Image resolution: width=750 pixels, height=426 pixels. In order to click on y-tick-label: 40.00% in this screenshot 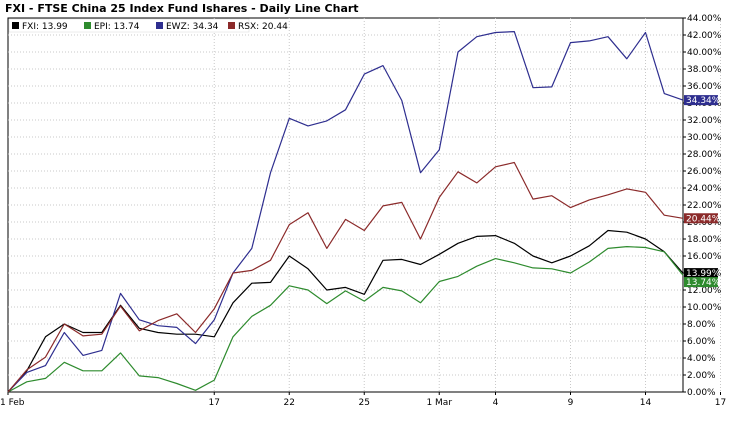, I will do `click(704, 53)`.